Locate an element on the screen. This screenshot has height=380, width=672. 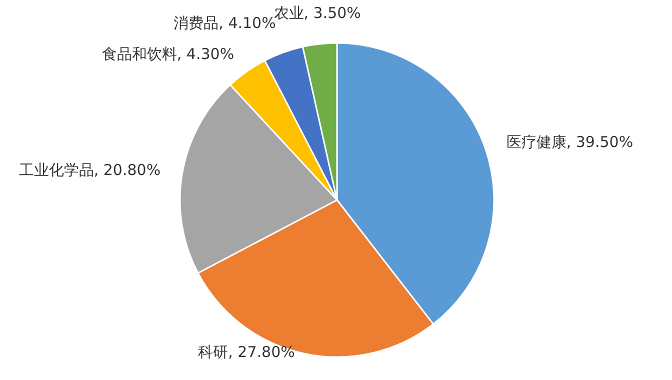
category-label: 工业化学品, 20.80% is located at coordinates (89, 170).